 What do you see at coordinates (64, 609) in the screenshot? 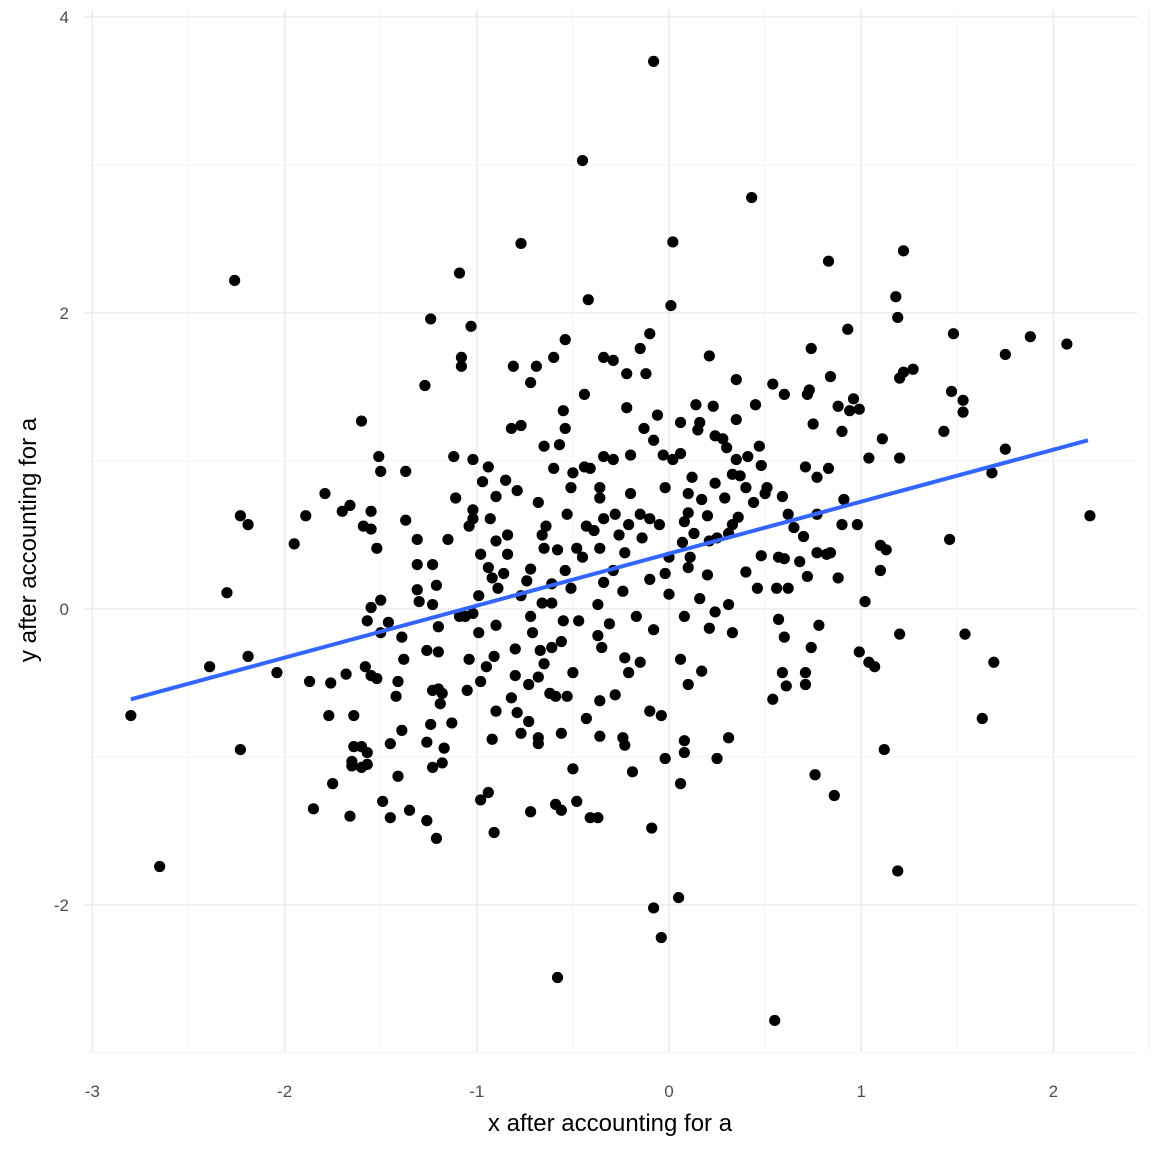
I see `y-tick-label: 0` at bounding box center [64, 609].